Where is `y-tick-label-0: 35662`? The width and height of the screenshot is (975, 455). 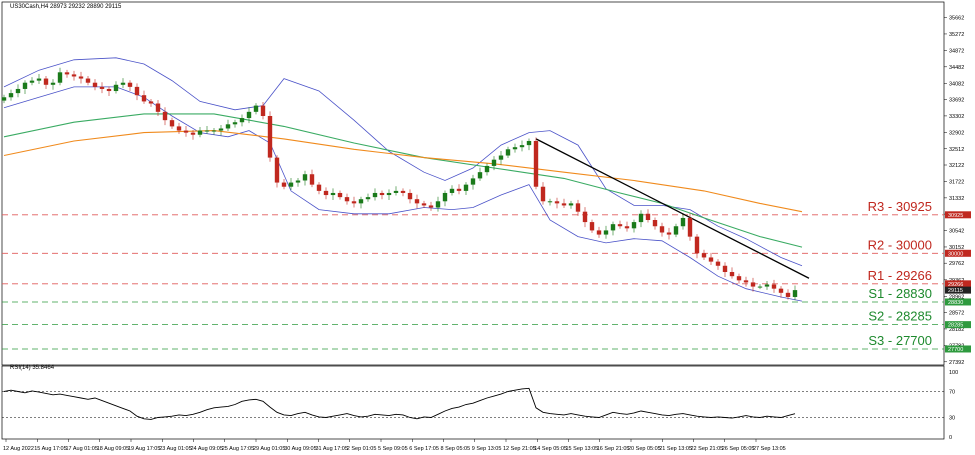 y-tick-label-0: 35662 is located at coordinates (956, 19).